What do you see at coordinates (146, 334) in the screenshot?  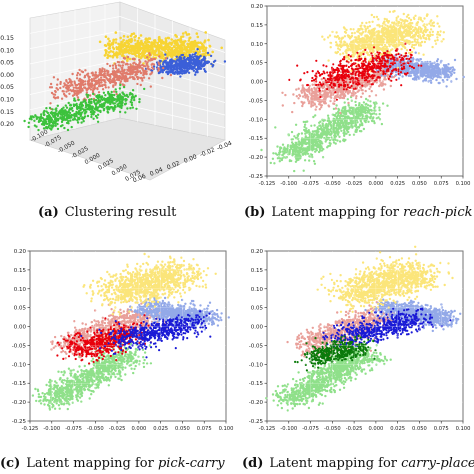 I see `mapping-blue` at bounding box center [146, 334].